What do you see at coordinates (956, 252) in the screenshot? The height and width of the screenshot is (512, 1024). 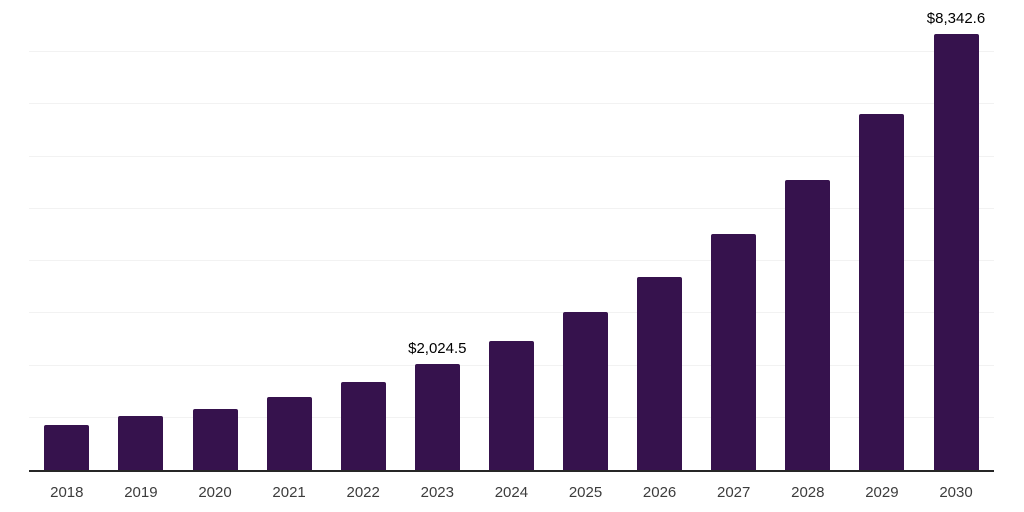 I see `bar-2030` at bounding box center [956, 252].